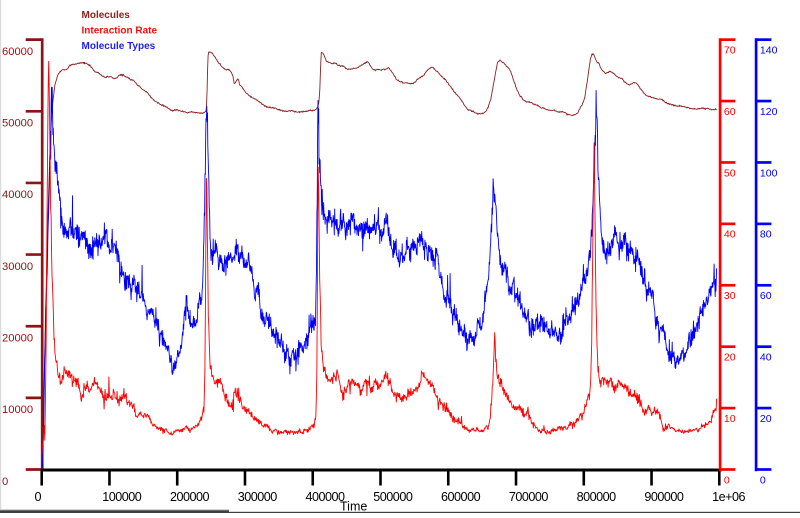  Describe the element at coordinates (664, 497) in the screenshot. I see `svg-text: 900000` at that location.